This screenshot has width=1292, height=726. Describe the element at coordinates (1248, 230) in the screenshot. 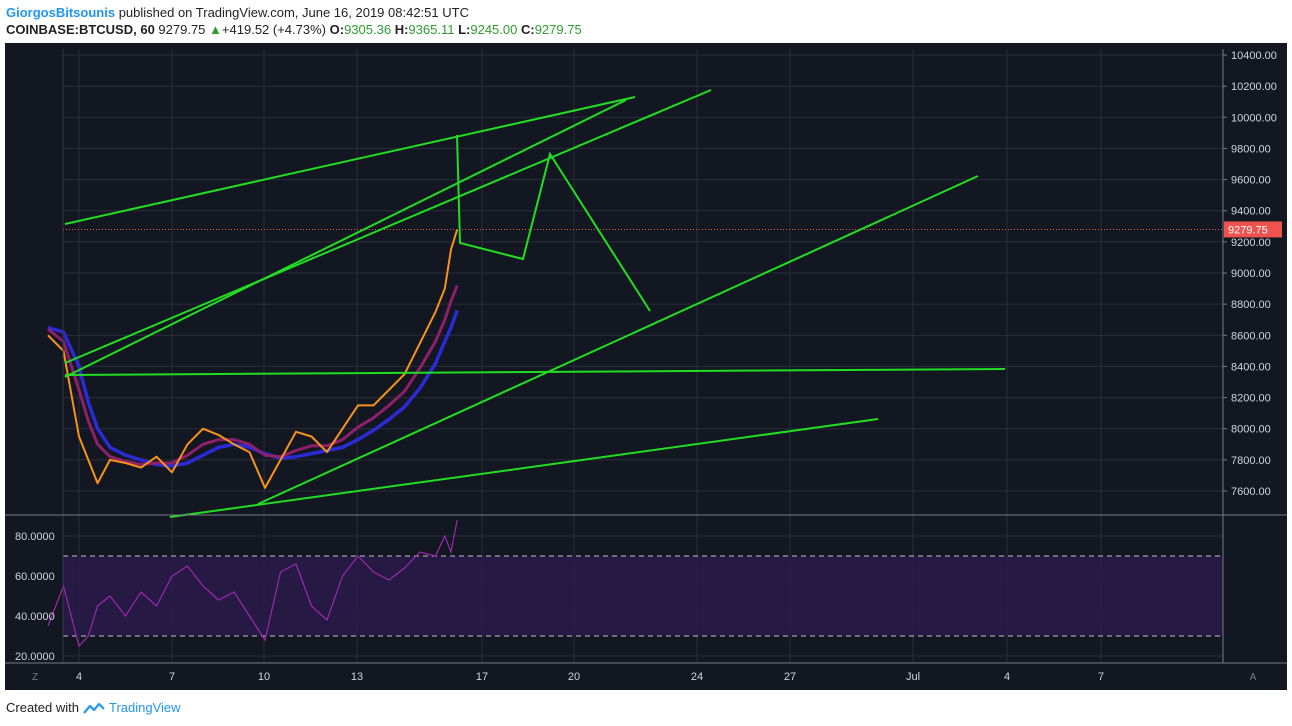

I see `last-price-tag-label: 9279.75` at that location.